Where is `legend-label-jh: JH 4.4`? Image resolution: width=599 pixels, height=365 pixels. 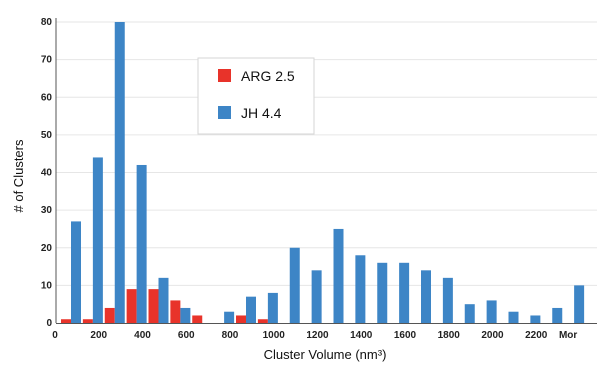 legend-label-jh: JH 4.4 is located at coordinates (261, 113).